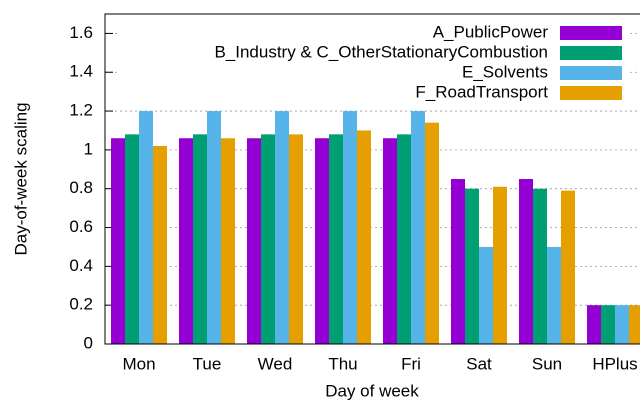  What do you see at coordinates (381, 51) in the screenshot?
I see `legend-label: B_Industry & C_OtherStationaryCombustion` at bounding box center [381, 51].